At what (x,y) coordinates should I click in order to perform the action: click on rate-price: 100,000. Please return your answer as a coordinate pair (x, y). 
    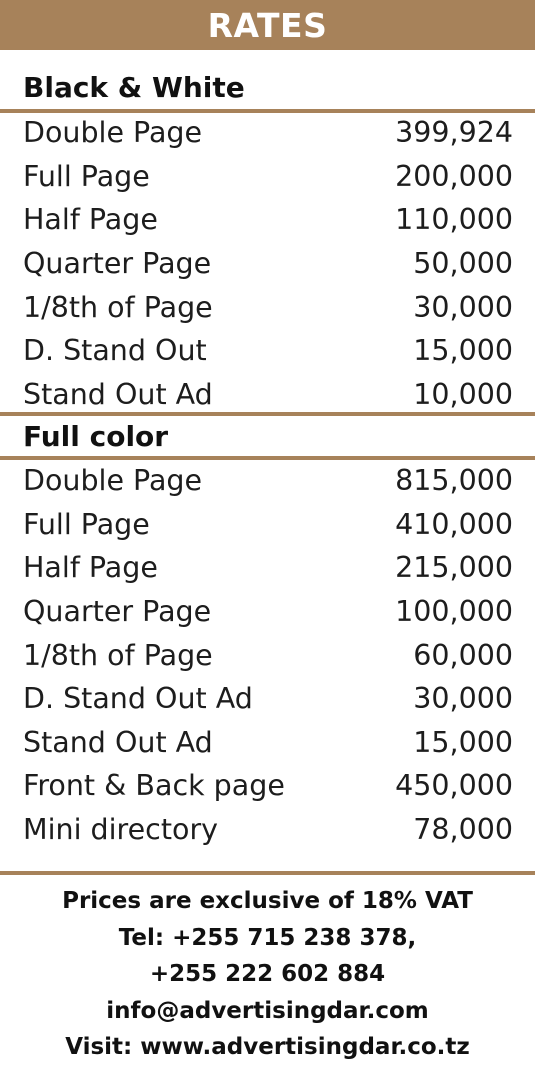
    Looking at the image, I should click on (454, 612).